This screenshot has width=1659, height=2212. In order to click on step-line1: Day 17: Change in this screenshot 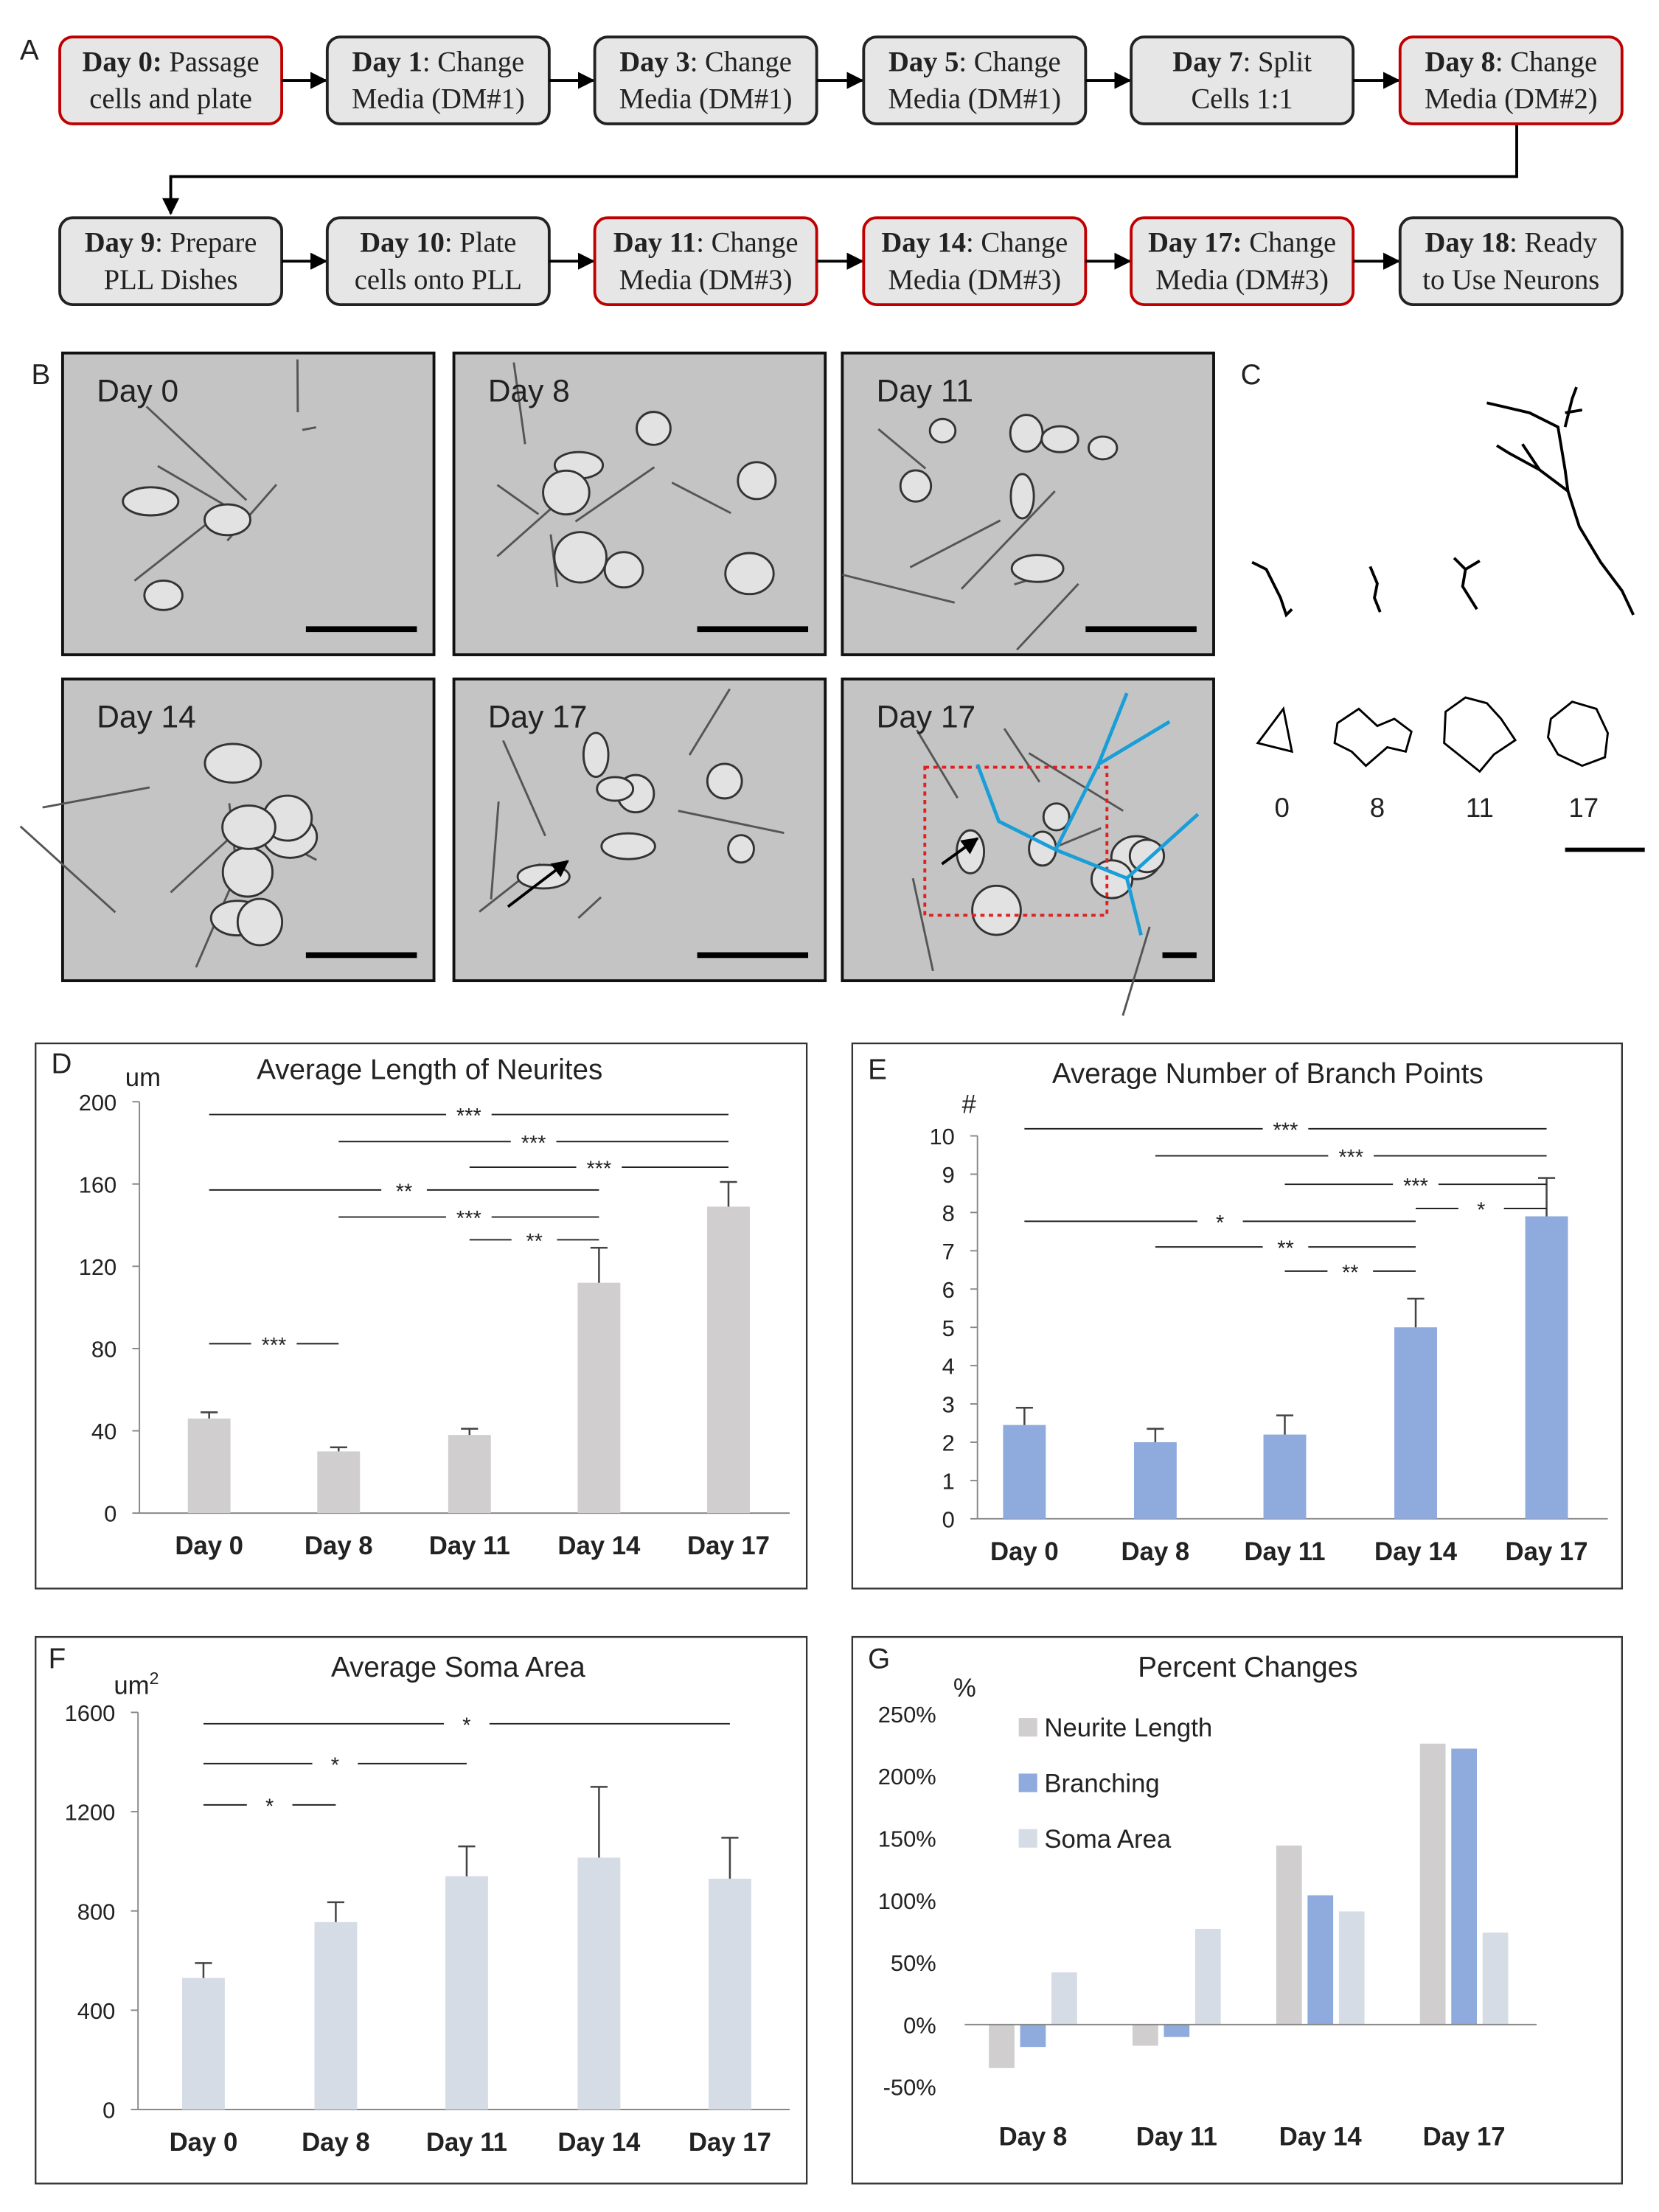, I will do `click(1242, 243)`.